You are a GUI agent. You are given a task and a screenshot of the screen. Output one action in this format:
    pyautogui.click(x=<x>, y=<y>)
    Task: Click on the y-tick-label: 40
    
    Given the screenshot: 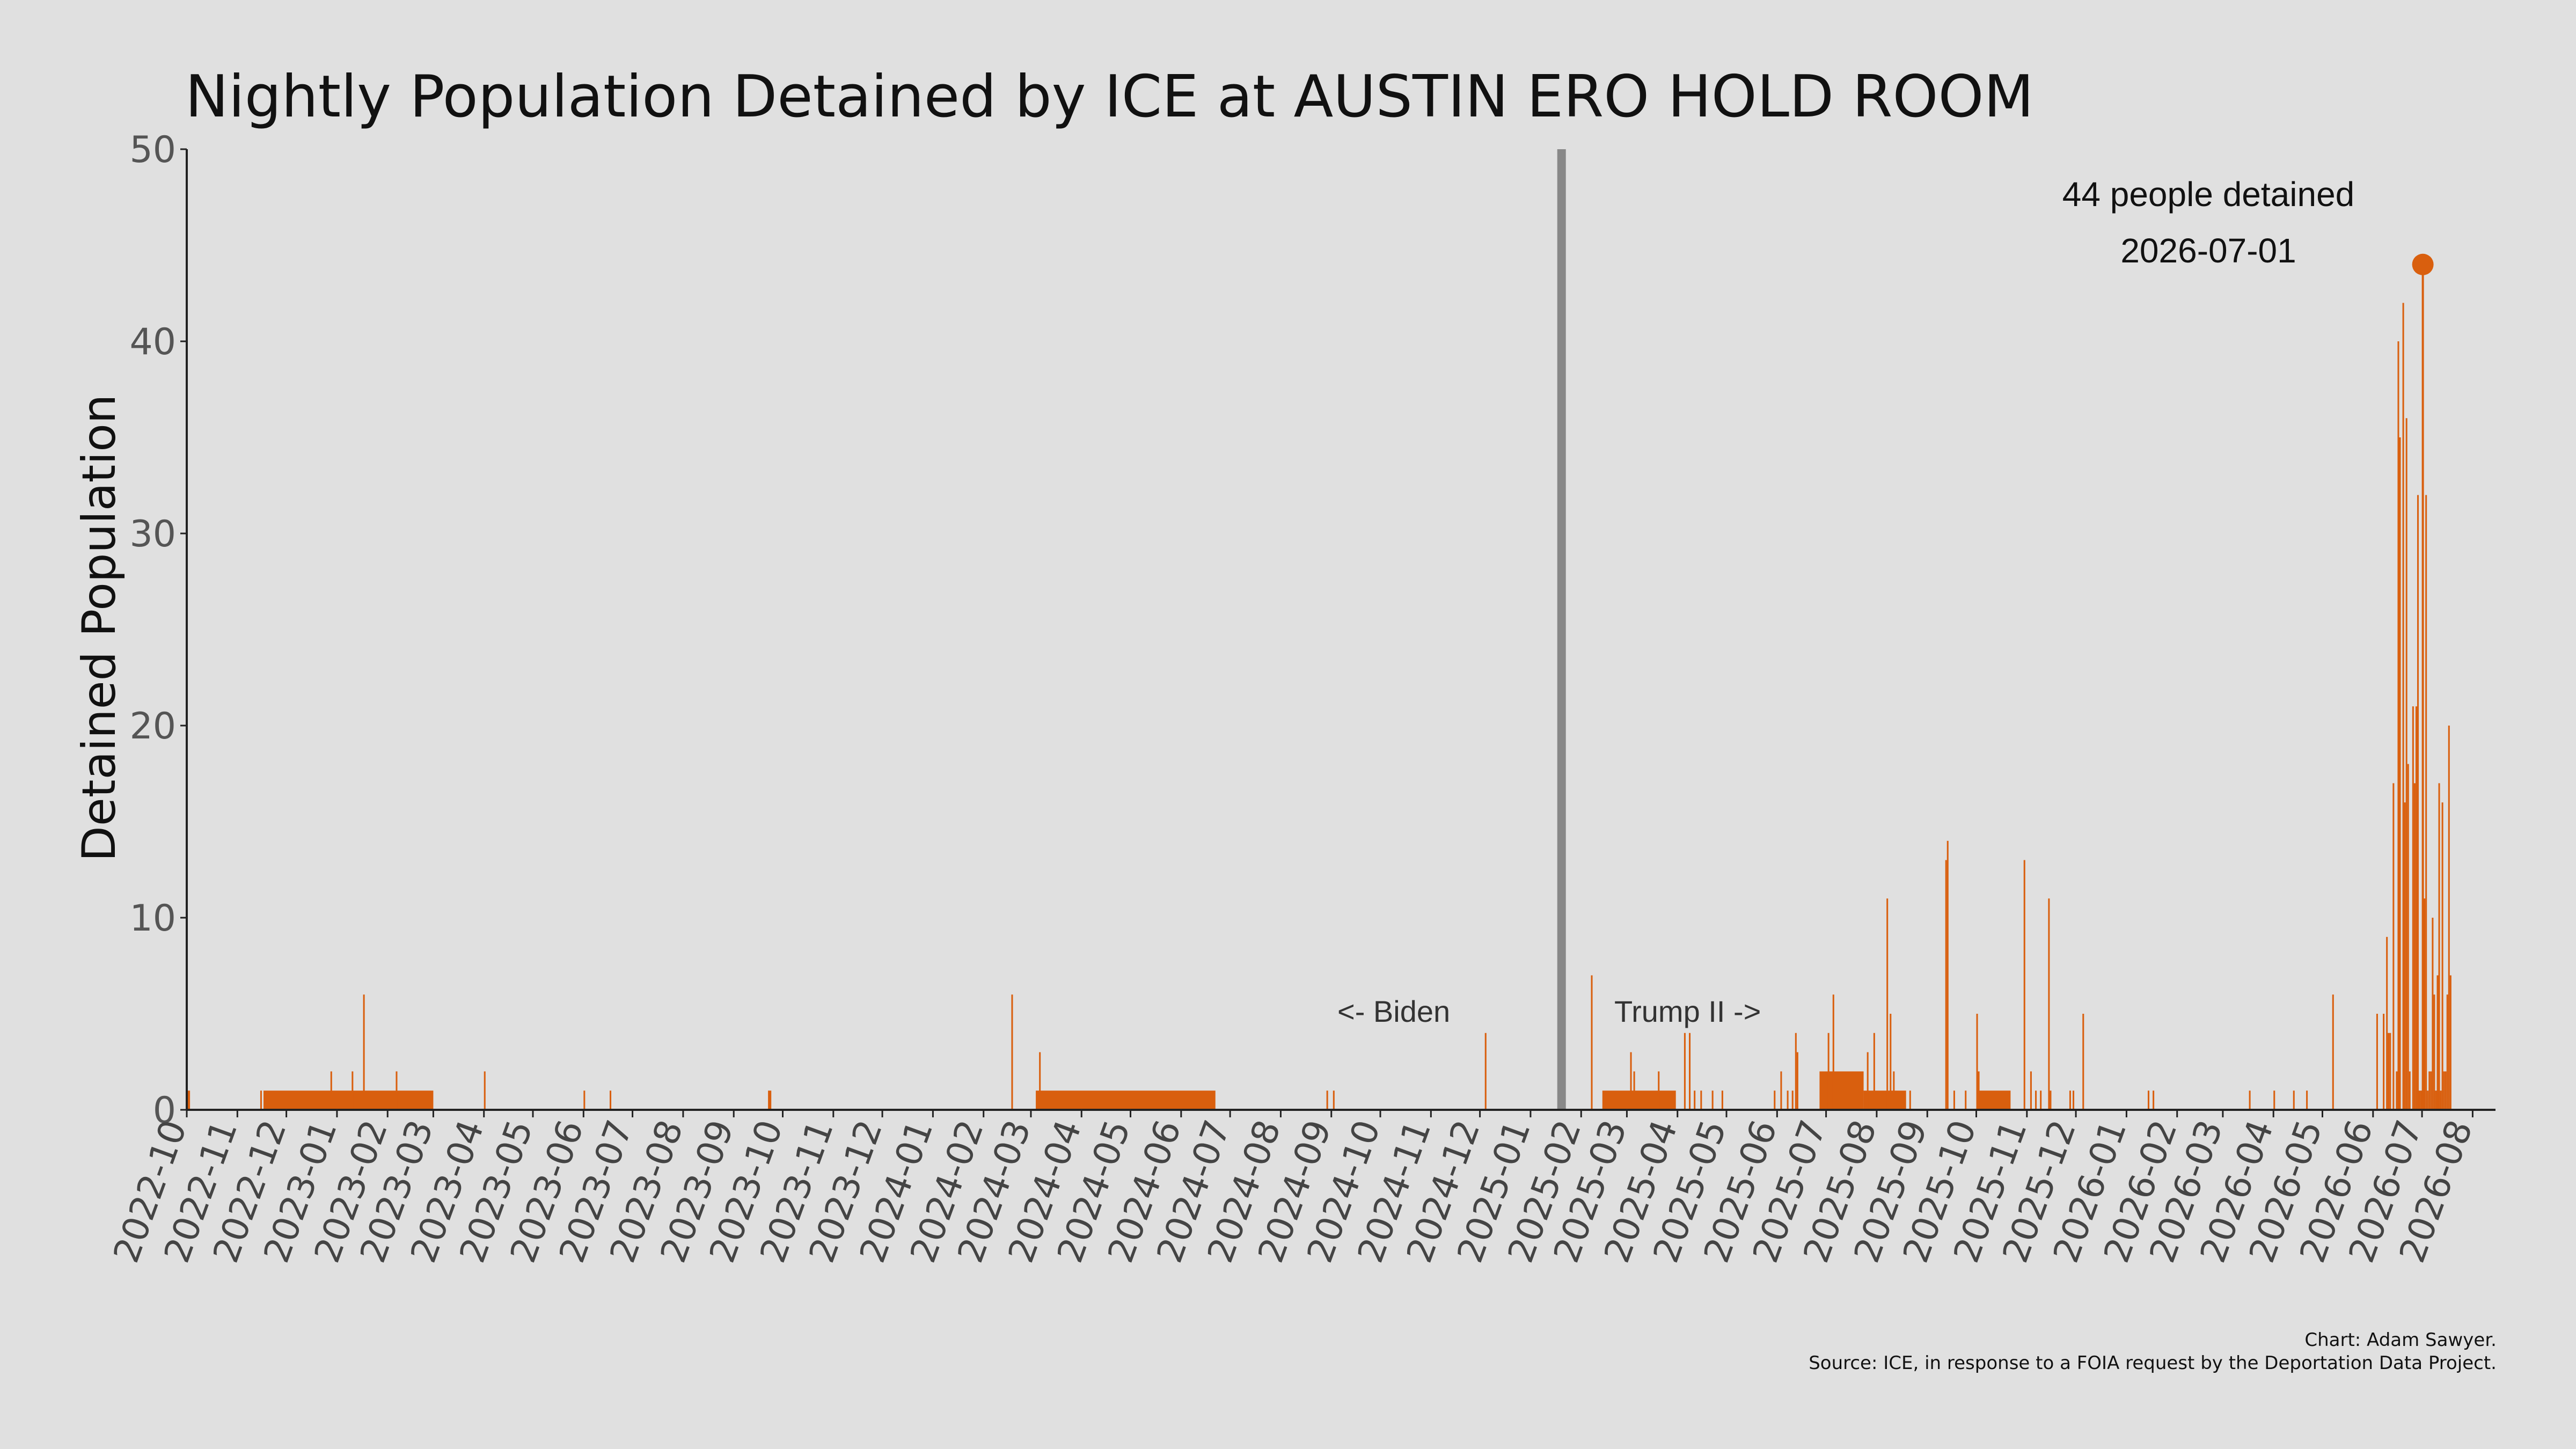 What is the action you would take?
    pyautogui.click(x=152, y=342)
    